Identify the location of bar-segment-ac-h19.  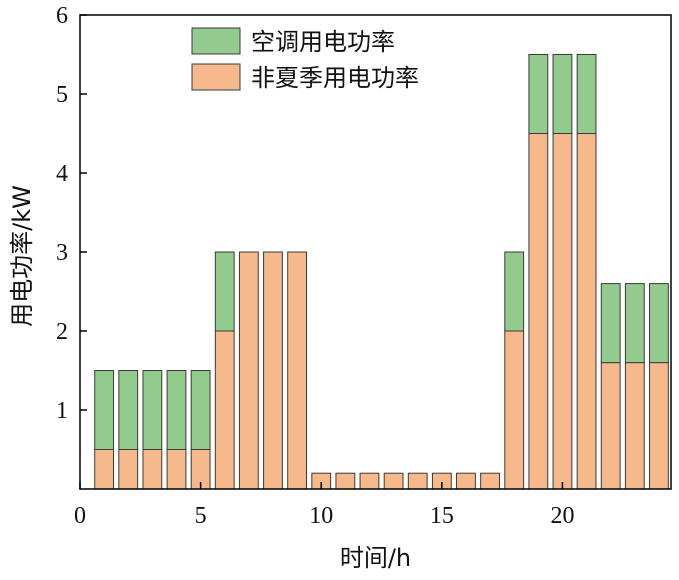
(538, 94).